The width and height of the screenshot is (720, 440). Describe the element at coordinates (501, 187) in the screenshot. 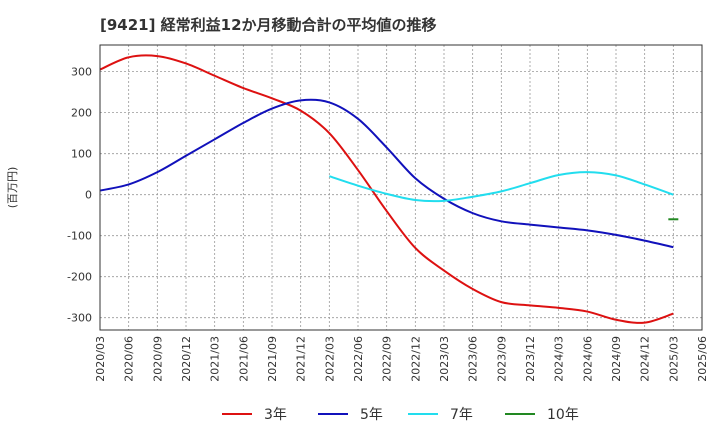

I see `series-7yr-line` at that location.